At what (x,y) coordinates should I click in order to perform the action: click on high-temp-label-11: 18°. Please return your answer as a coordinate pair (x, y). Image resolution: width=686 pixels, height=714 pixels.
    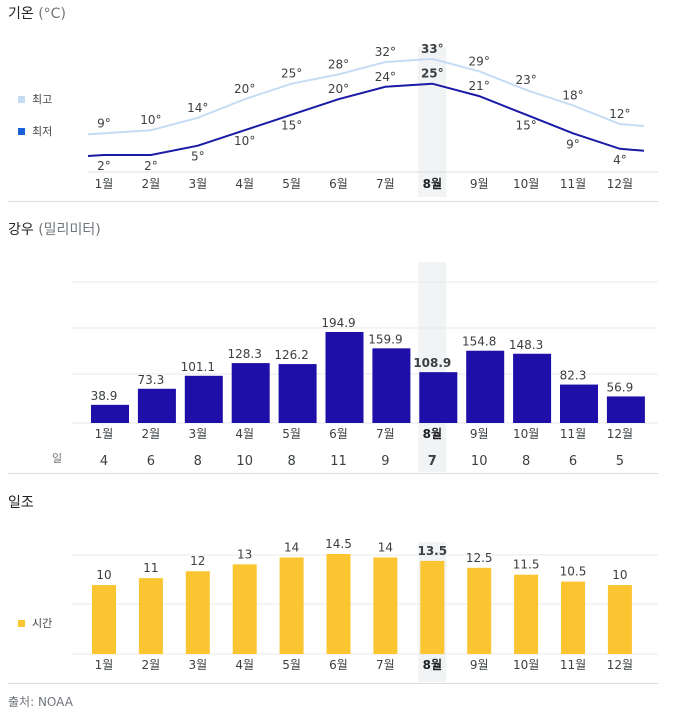
    Looking at the image, I should click on (572, 95).